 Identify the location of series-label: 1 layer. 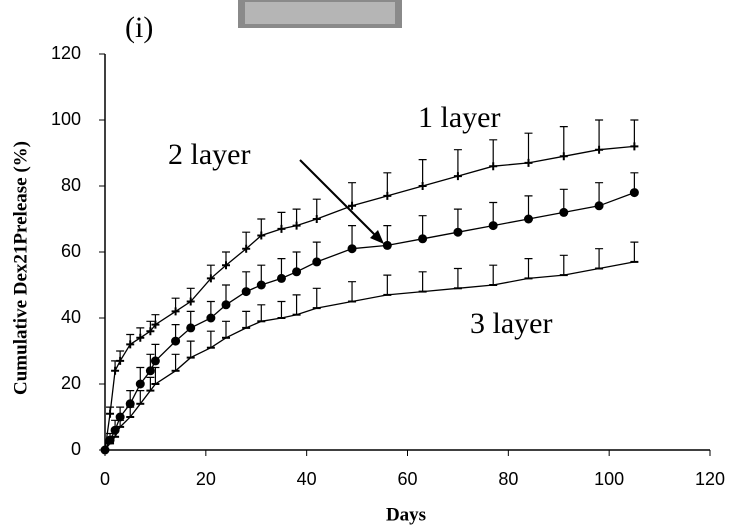
(459, 117).